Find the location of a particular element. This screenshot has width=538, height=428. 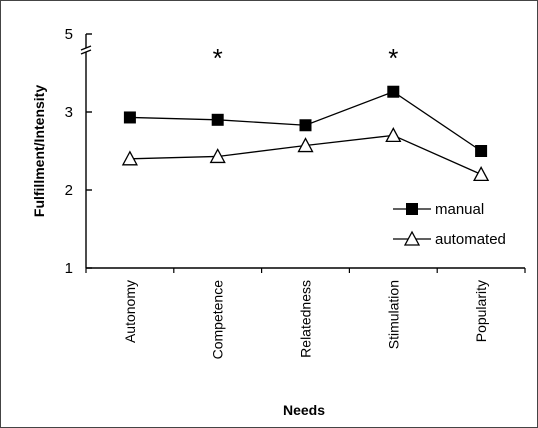

x-tick-label: Competence is located at coordinates (218, 320).